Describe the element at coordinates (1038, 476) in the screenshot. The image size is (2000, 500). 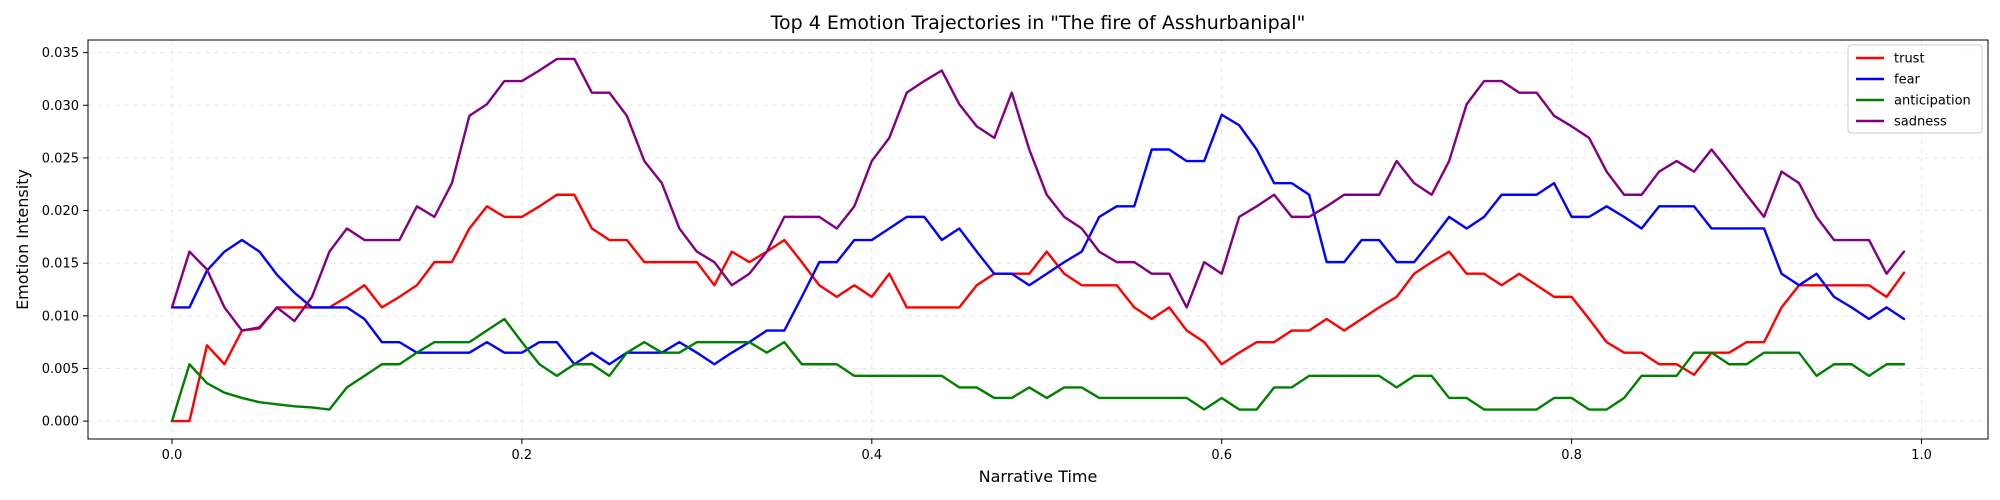
I see `x-axis-label: Narrative Time` at that location.